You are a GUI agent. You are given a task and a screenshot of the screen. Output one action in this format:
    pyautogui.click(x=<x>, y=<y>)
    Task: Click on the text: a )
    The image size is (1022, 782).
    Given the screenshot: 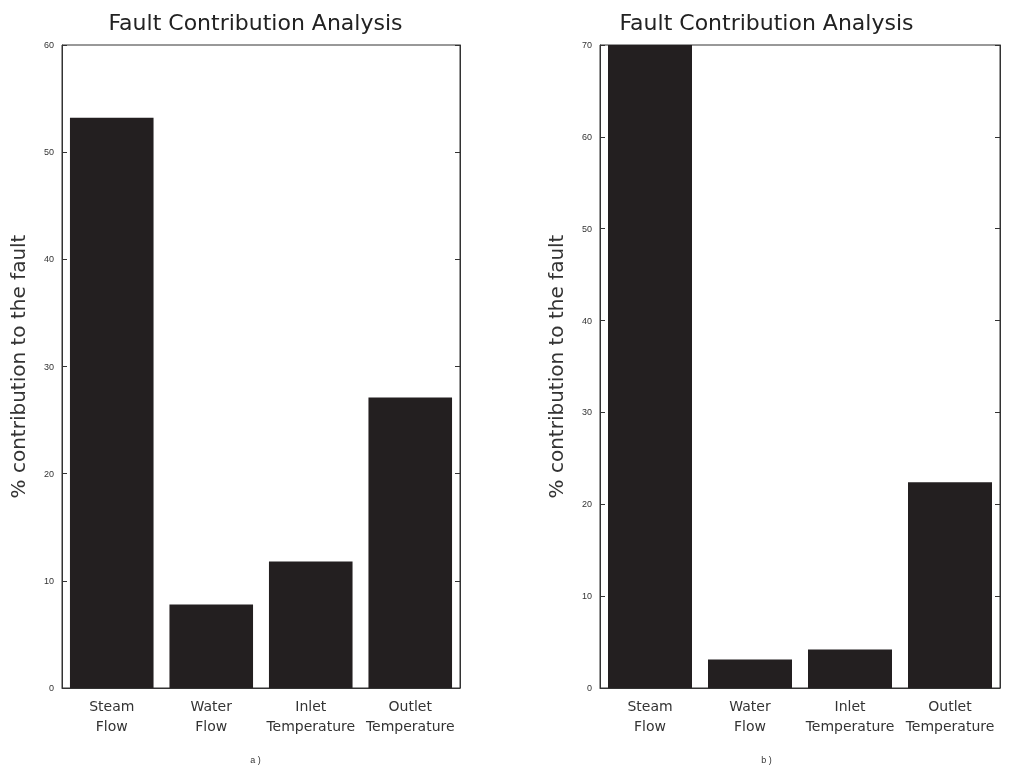 What is the action you would take?
    pyautogui.click(x=255, y=759)
    